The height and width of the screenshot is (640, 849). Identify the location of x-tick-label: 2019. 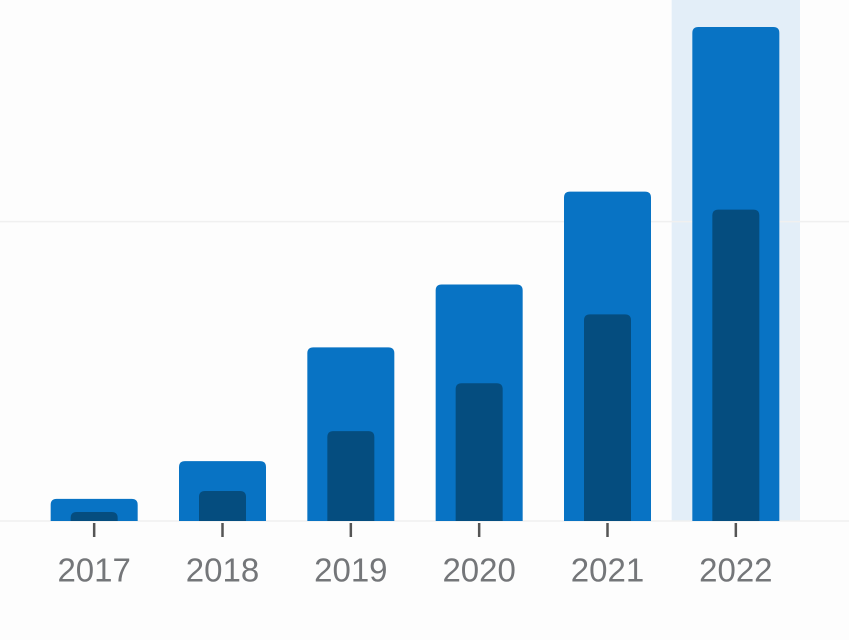
(350, 570).